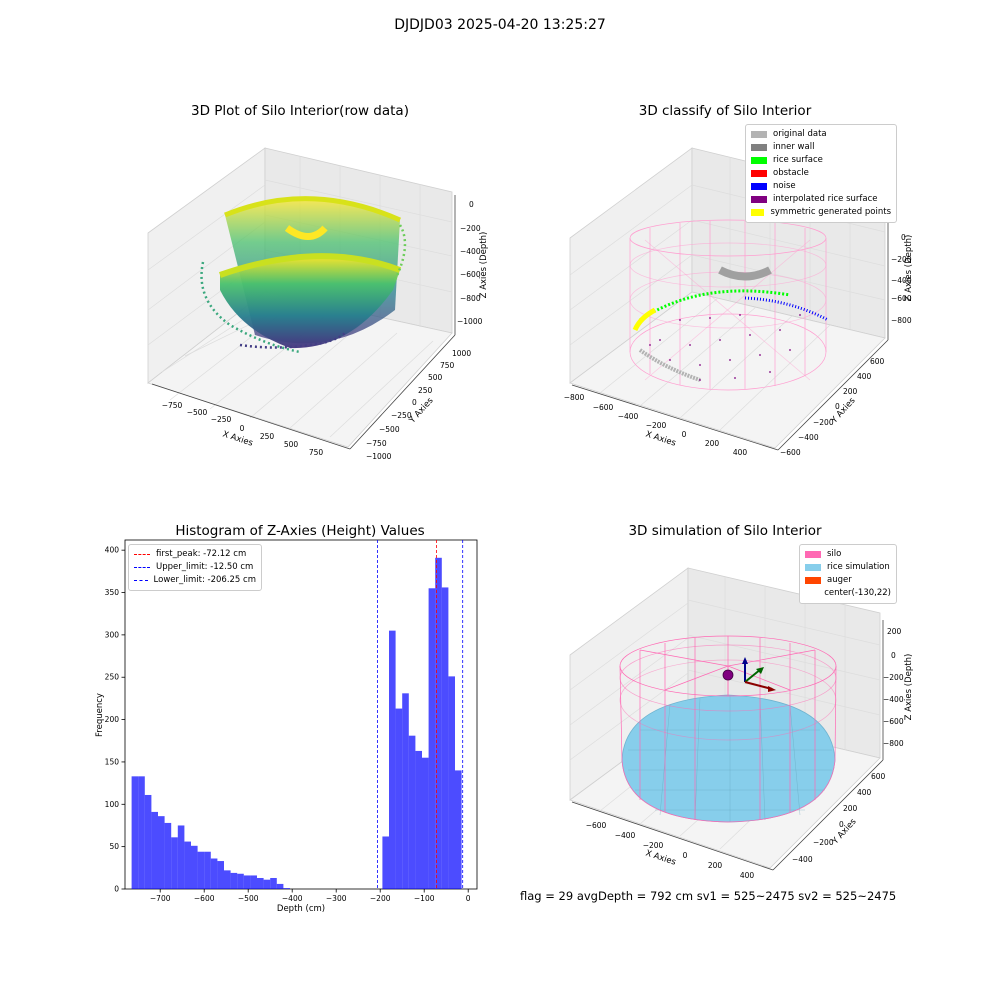  Describe the element at coordinates (725, 111) in the screenshot. I see `plot2-title: 3D classify of Silo Interior` at that location.